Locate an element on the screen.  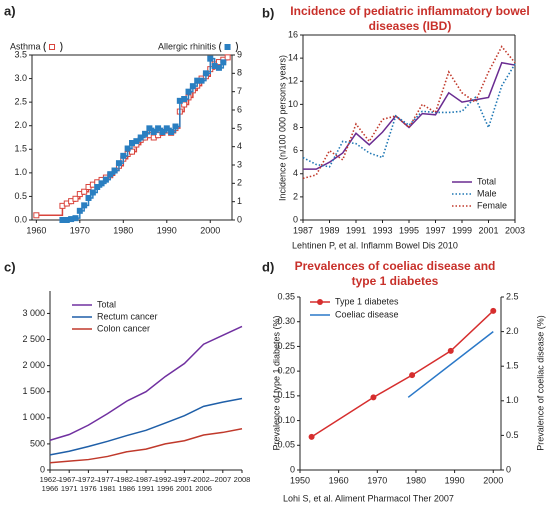
y-tick-label: 0.10 is located at coordinates (286, 420).